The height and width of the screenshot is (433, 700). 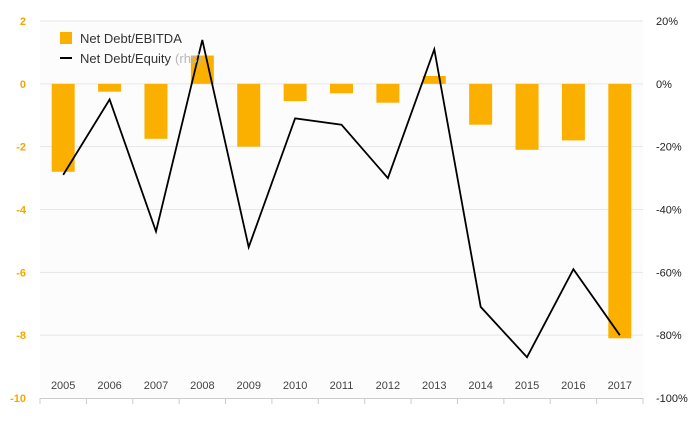 What do you see at coordinates (156, 111) in the screenshot?
I see `bar-2007` at bounding box center [156, 111].